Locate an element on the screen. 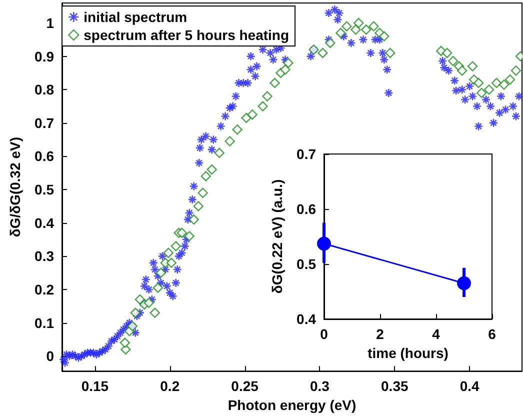  x-tick-label: 2 is located at coordinates (380, 334).